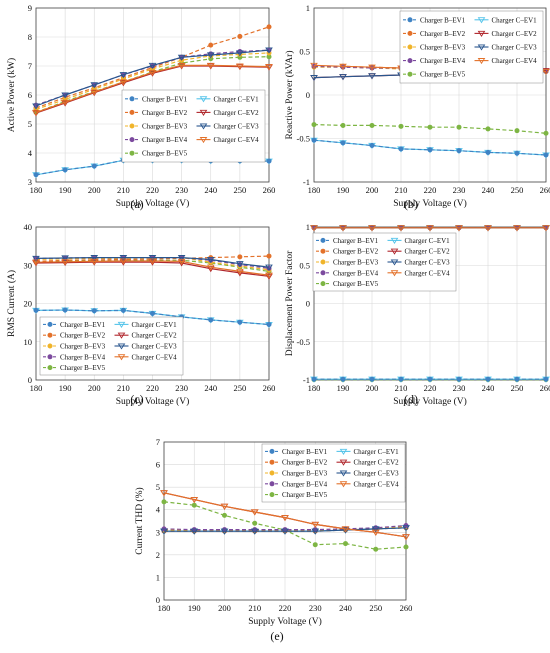 The image size is (550, 653). Describe the element at coordinates (356, 252) in the screenshot. I see `legend-label: Charger B–EV2` at that location.